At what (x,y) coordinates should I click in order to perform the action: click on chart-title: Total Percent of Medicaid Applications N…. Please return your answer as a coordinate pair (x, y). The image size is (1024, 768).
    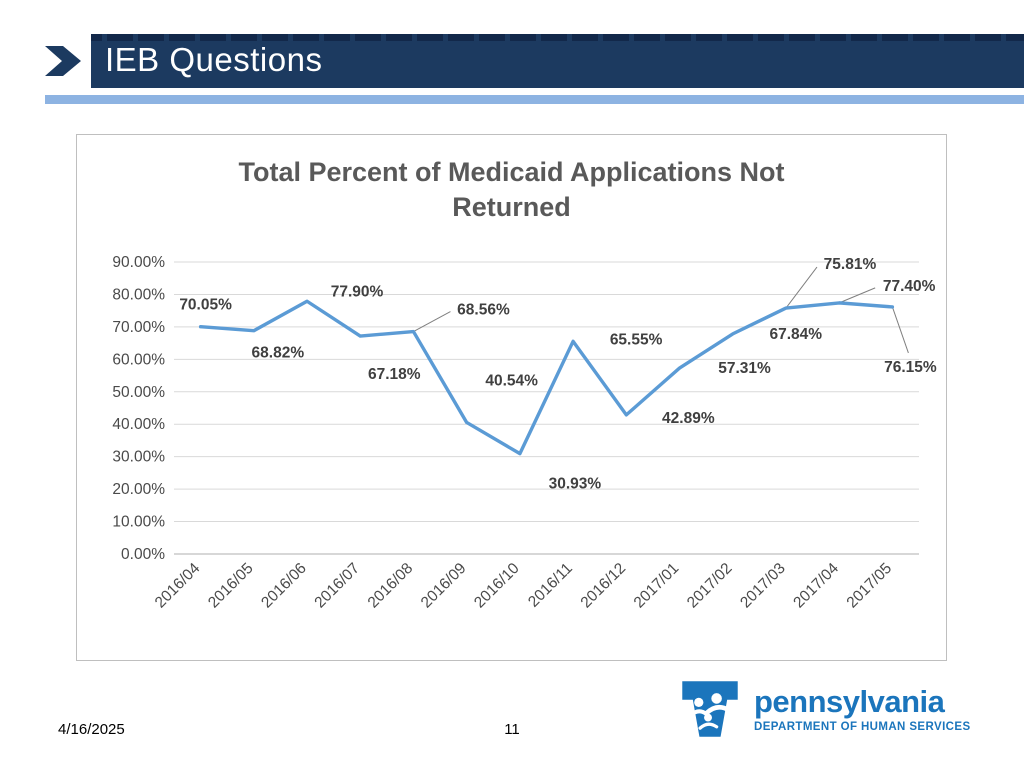
    Looking at the image, I should click on (511, 190).